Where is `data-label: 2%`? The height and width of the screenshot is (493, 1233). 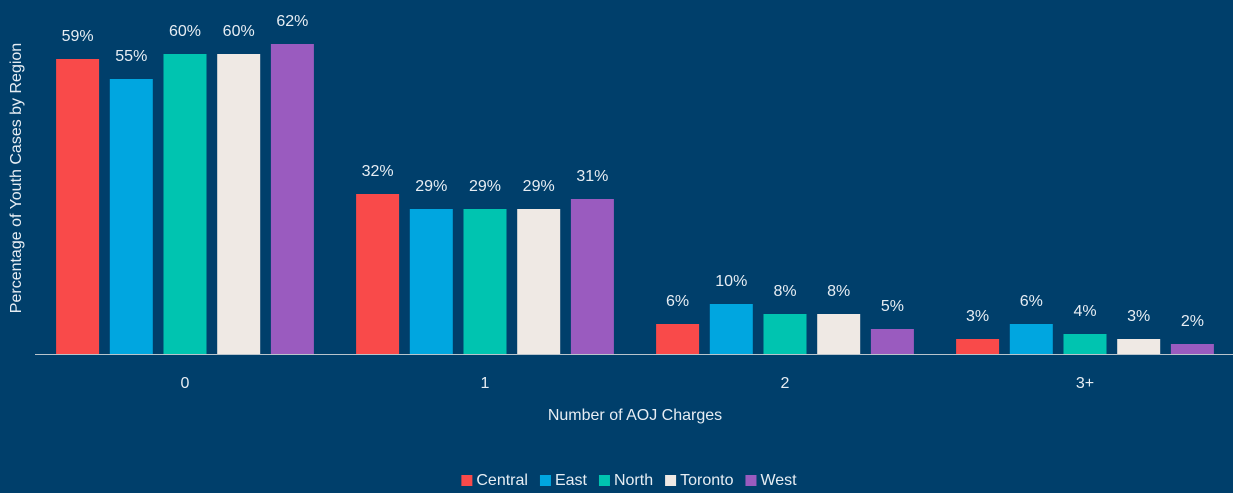
data-label: 2% is located at coordinates (1192, 321).